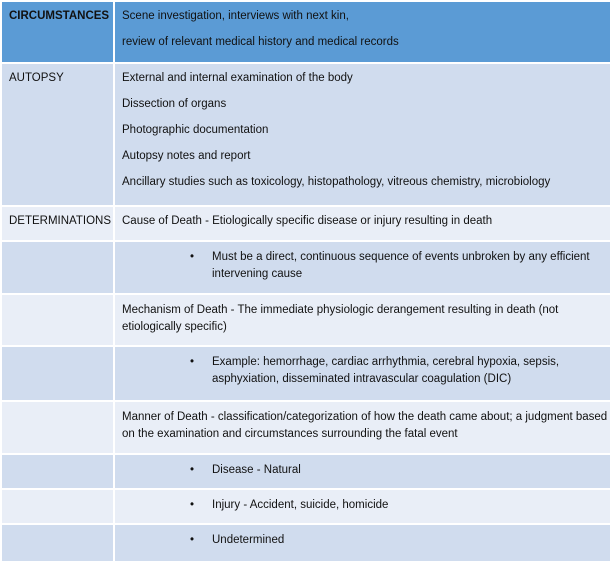  I want to click on row-content: • Injury - Accident, suicide, homicide, so click(362, 506).